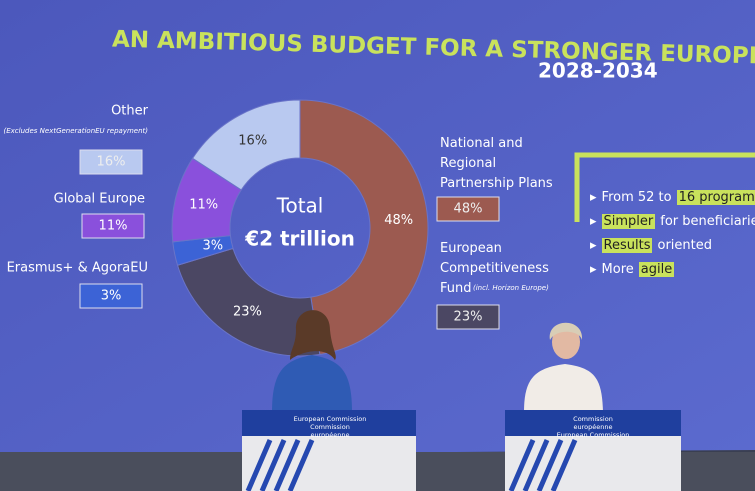 The height and width of the screenshot is (491, 755). Describe the element at coordinates (566, 342) in the screenshot. I see `speaker-face` at that location.